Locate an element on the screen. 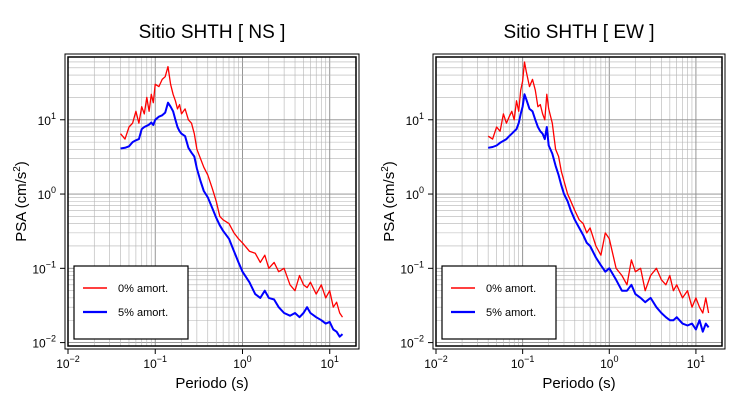 This screenshot has height=400, width=730. chart-title: Sitio SHTH [ NS ] is located at coordinates (212, 32).